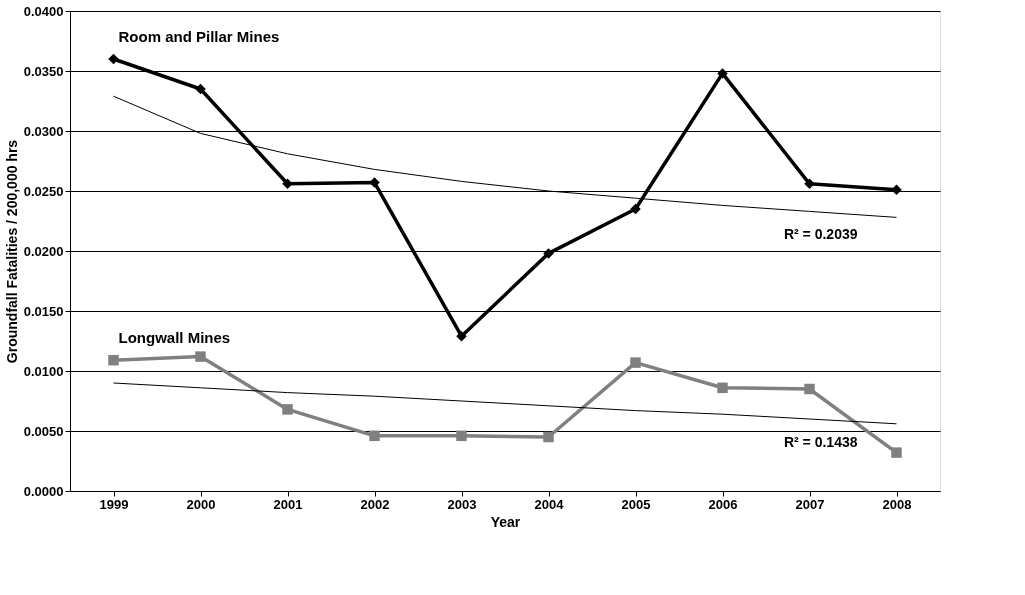 Image resolution: width=1025 pixels, height=595 pixels. I want to click on y-tick-label: 0.0150, so click(43, 311).